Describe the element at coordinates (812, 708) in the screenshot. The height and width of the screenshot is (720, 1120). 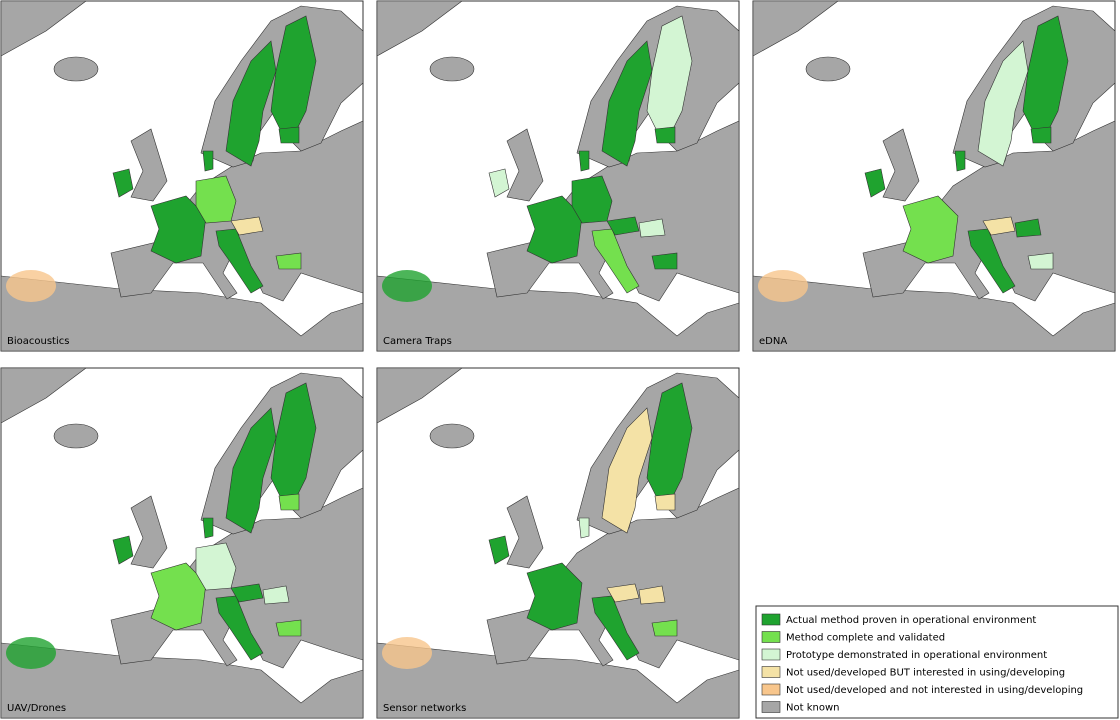
I see `legend-label: Not known` at that location.